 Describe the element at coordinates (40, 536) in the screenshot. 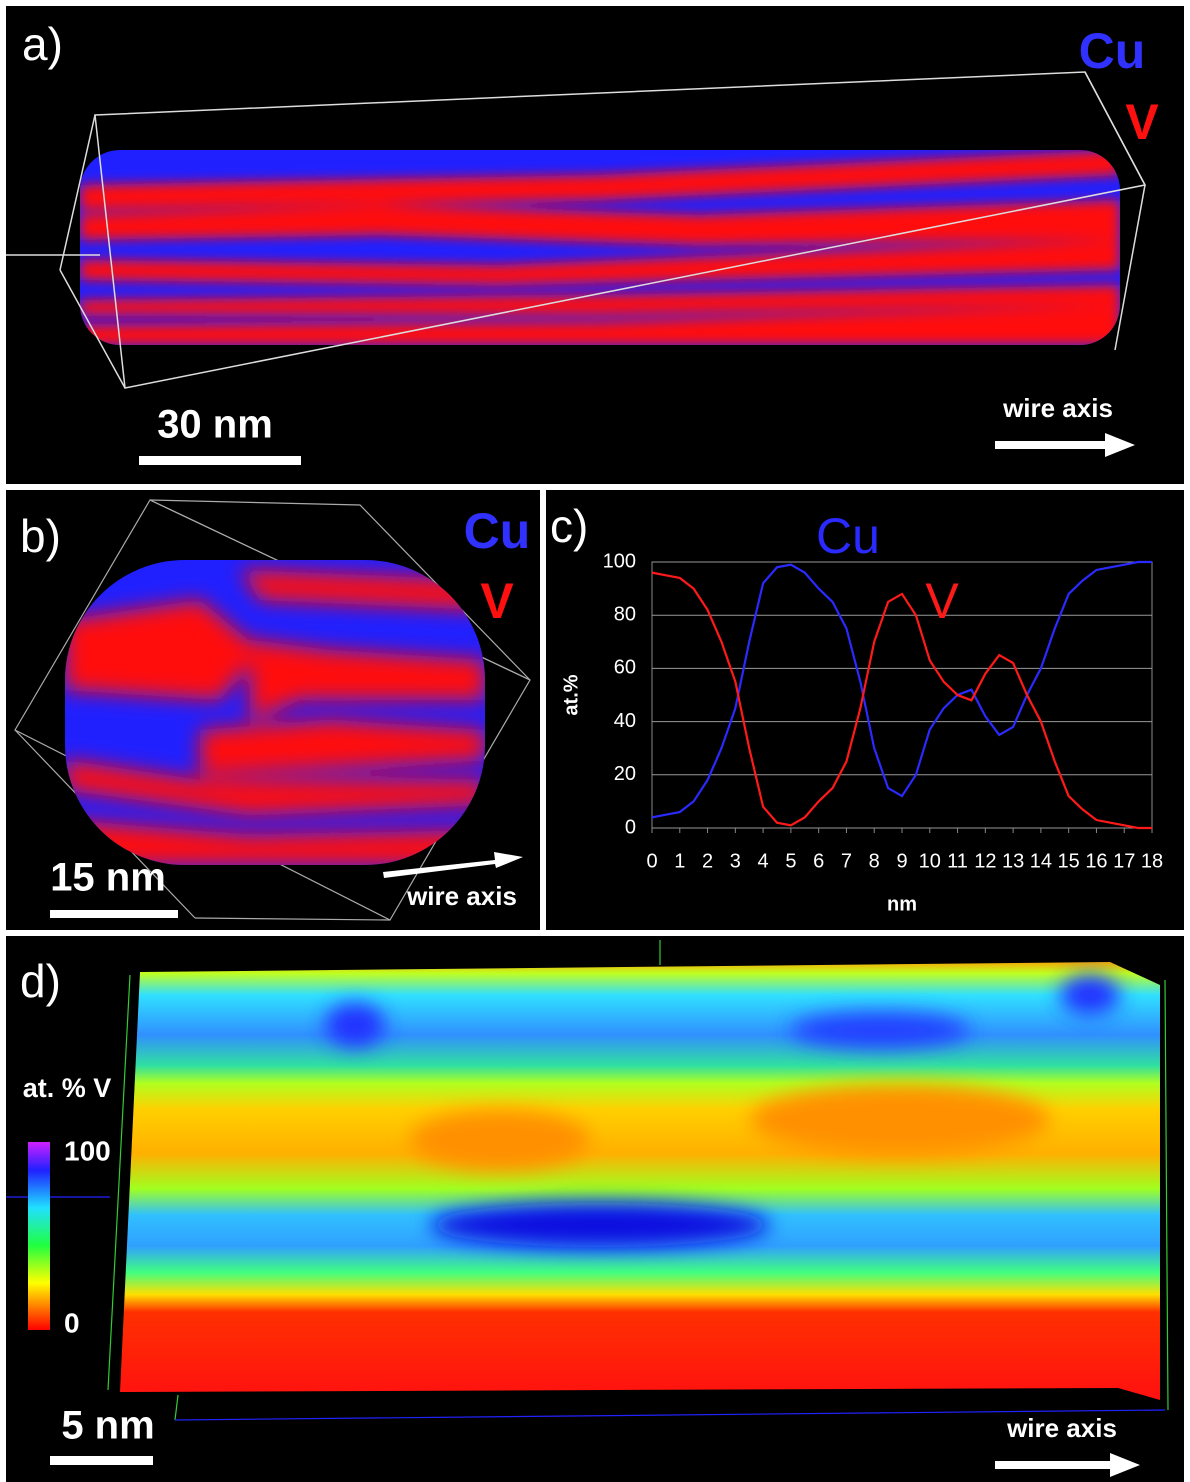

I see `panel-label: b)` at that location.